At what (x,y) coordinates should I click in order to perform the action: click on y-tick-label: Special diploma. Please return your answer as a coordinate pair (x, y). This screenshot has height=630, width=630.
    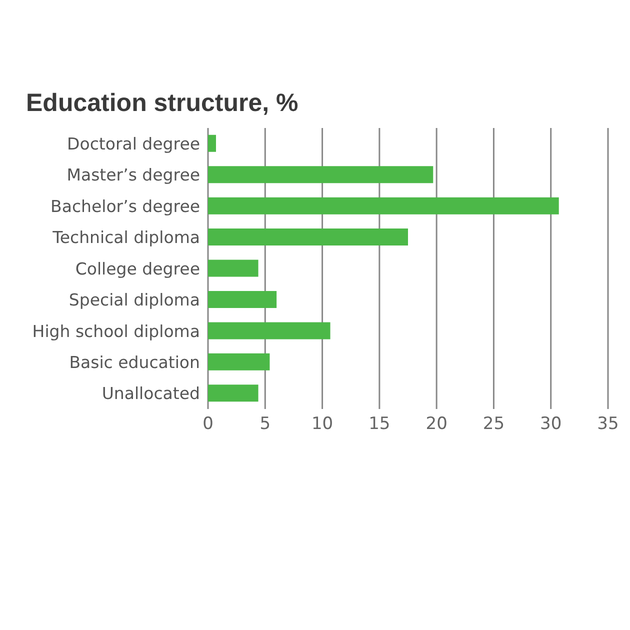
    Looking at the image, I should click on (134, 300).